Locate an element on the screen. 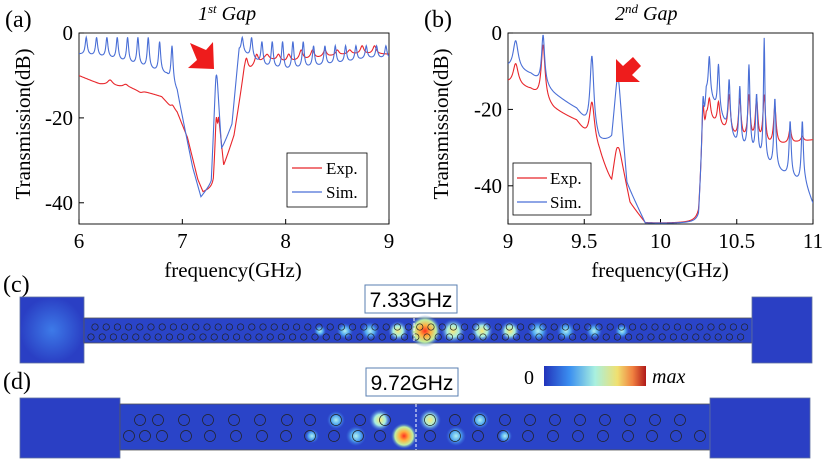 The width and height of the screenshot is (831, 467). series-lines-a is located at coordinates (234, 116).